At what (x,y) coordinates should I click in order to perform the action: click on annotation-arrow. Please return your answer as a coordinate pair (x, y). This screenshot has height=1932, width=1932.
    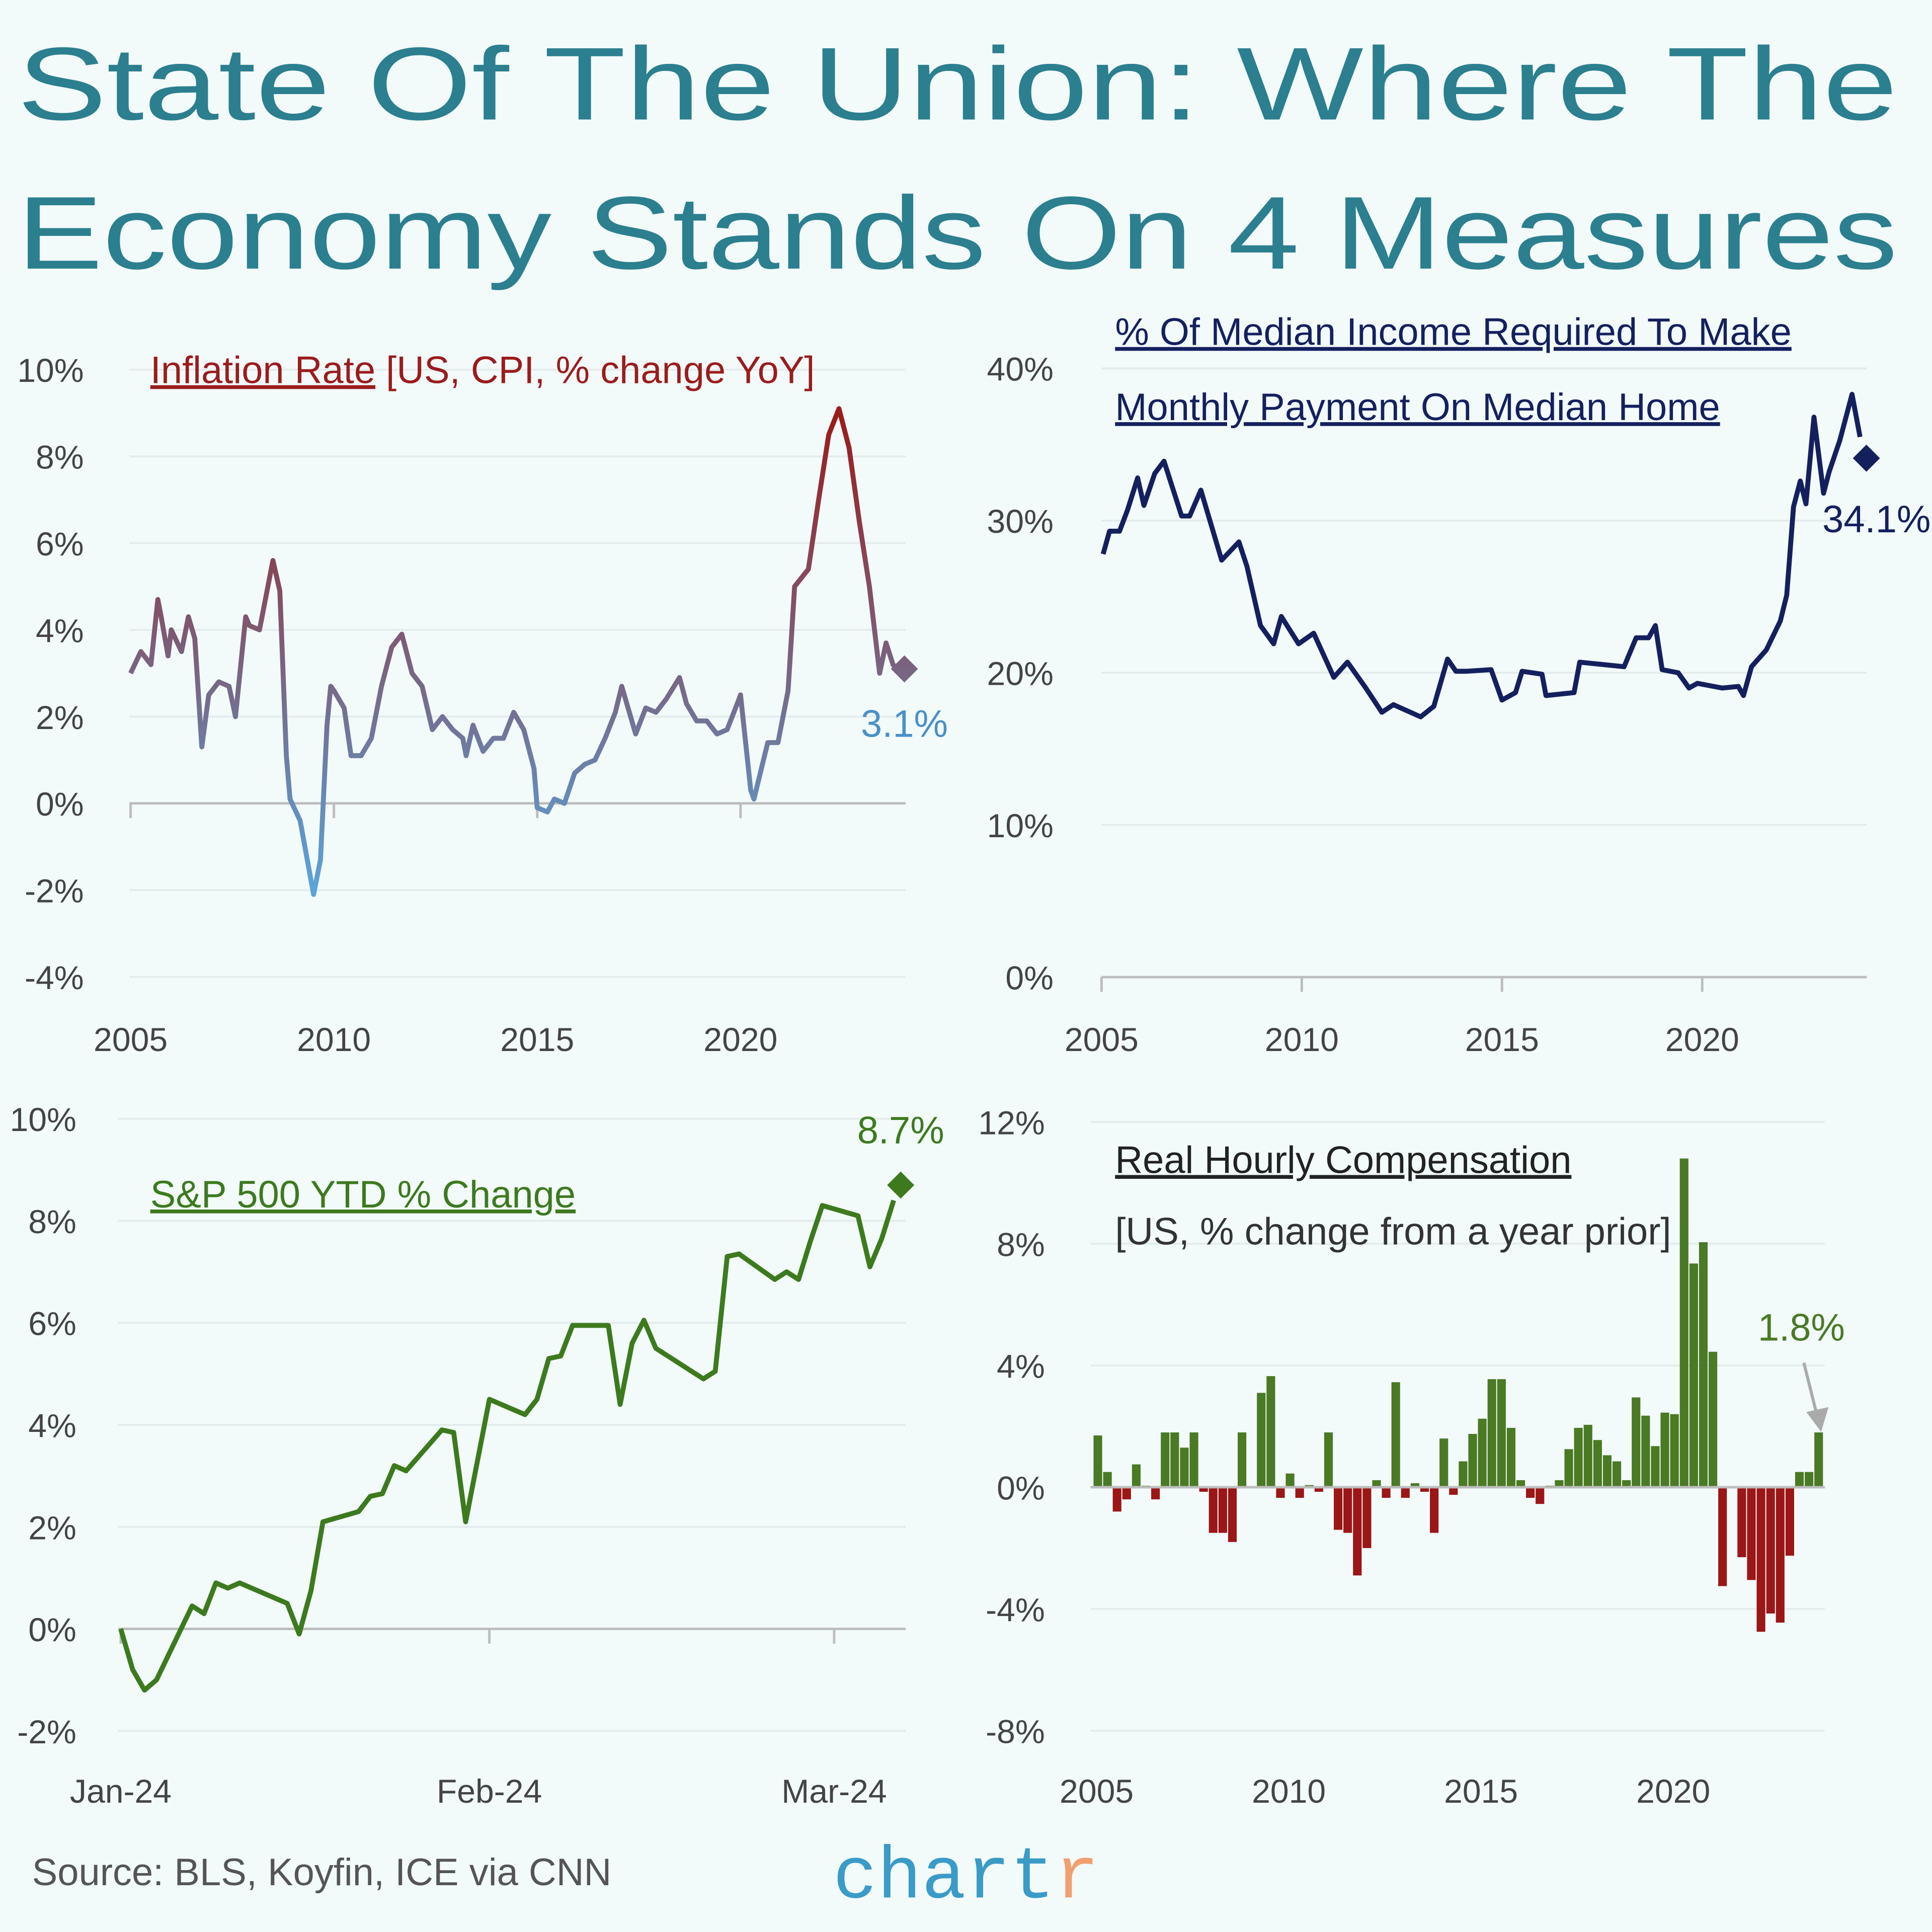
    Looking at the image, I should click on (1810, 1388).